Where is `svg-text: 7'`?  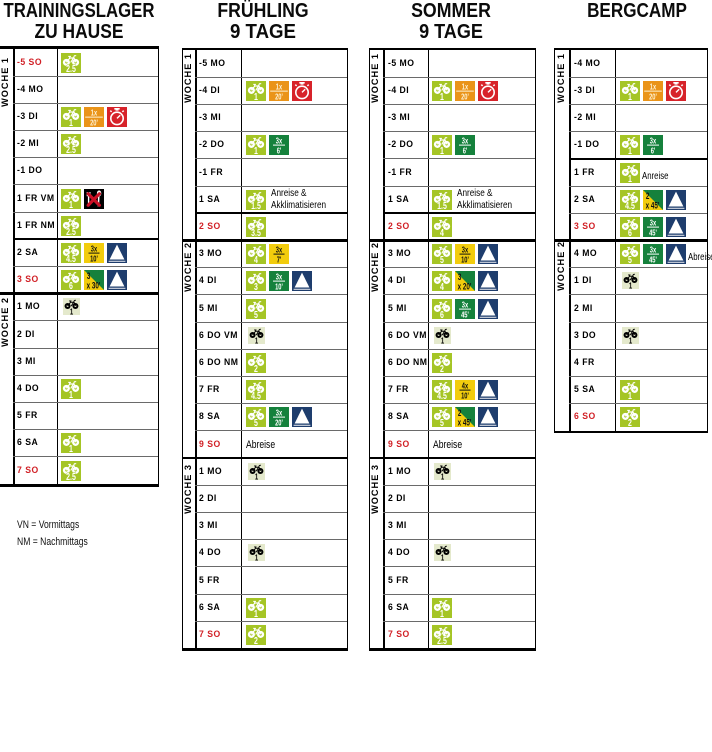
svg-text: 7' is located at coordinates (278, 260).